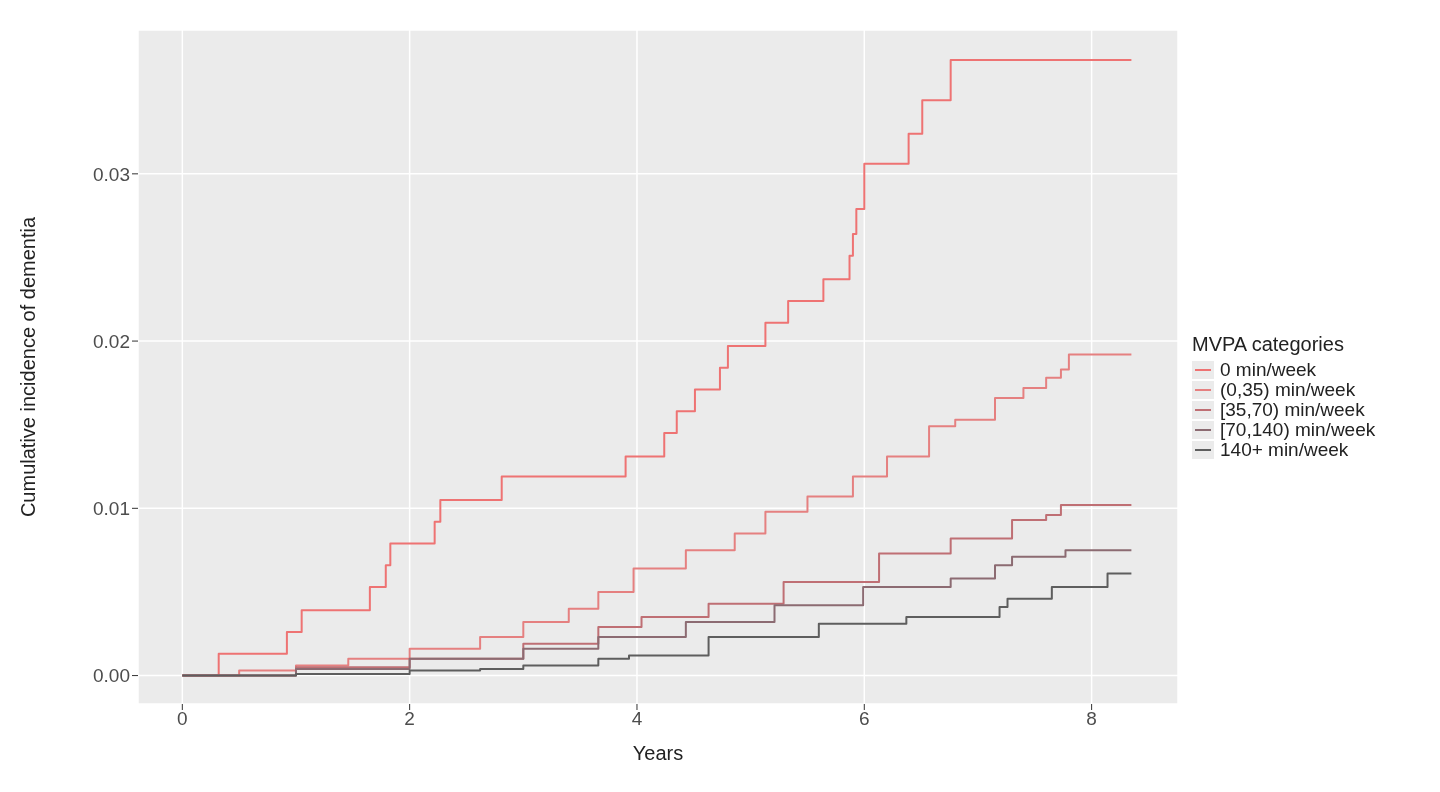 This screenshot has width=1440, height=792. What do you see at coordinates (111, 174) in the screenshot?
I see `y-tick-label: 0.03` at bounding box center [111, 174].